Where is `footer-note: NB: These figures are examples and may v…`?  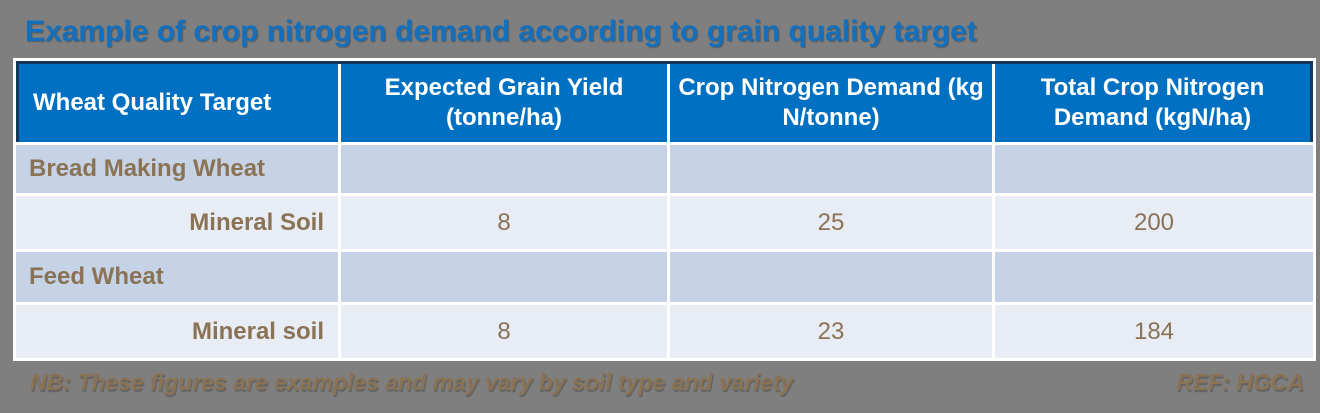 footer-note: NB: These figures are examples and may v… is located at coordinates (412, 382).